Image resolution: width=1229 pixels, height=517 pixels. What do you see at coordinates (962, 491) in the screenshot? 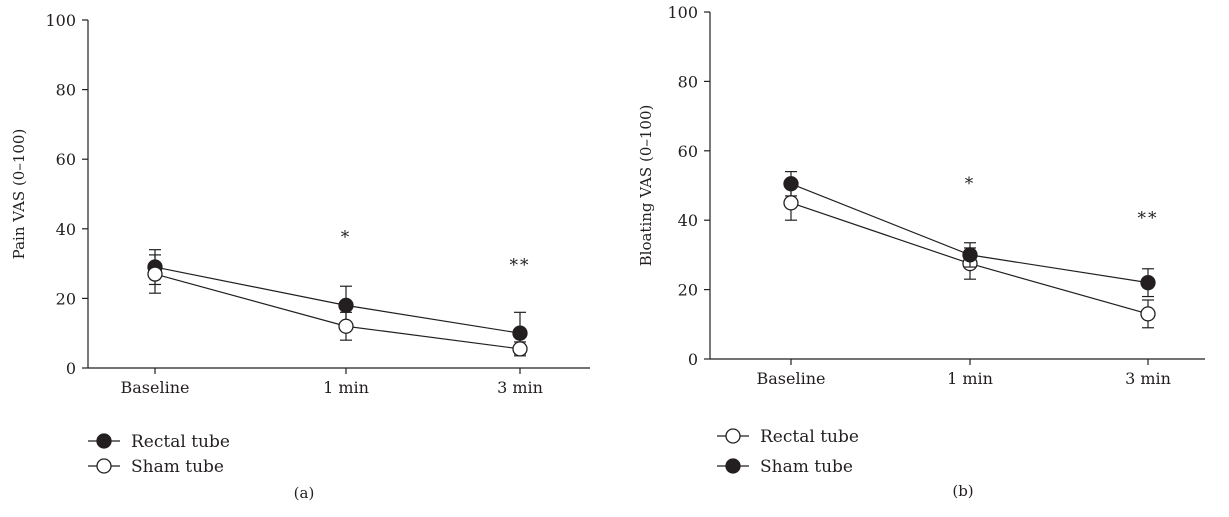
I see `panel-label: (b)` at bounding box center [962, 491].